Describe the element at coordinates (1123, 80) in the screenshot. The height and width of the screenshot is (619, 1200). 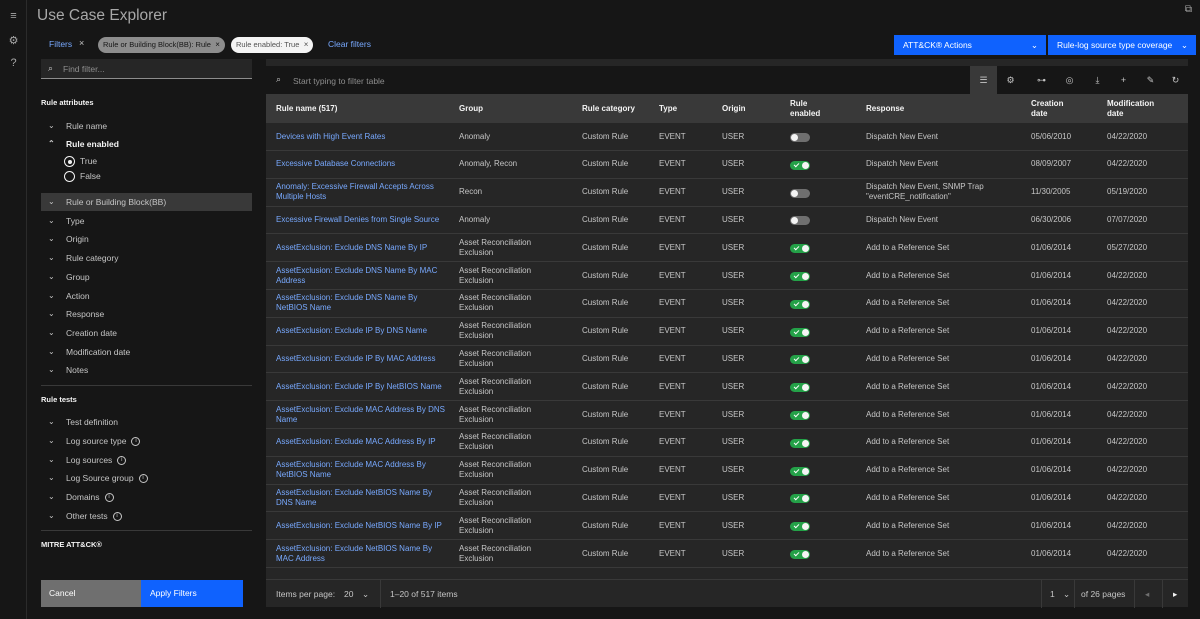
I see `add-icon: +` at that location.